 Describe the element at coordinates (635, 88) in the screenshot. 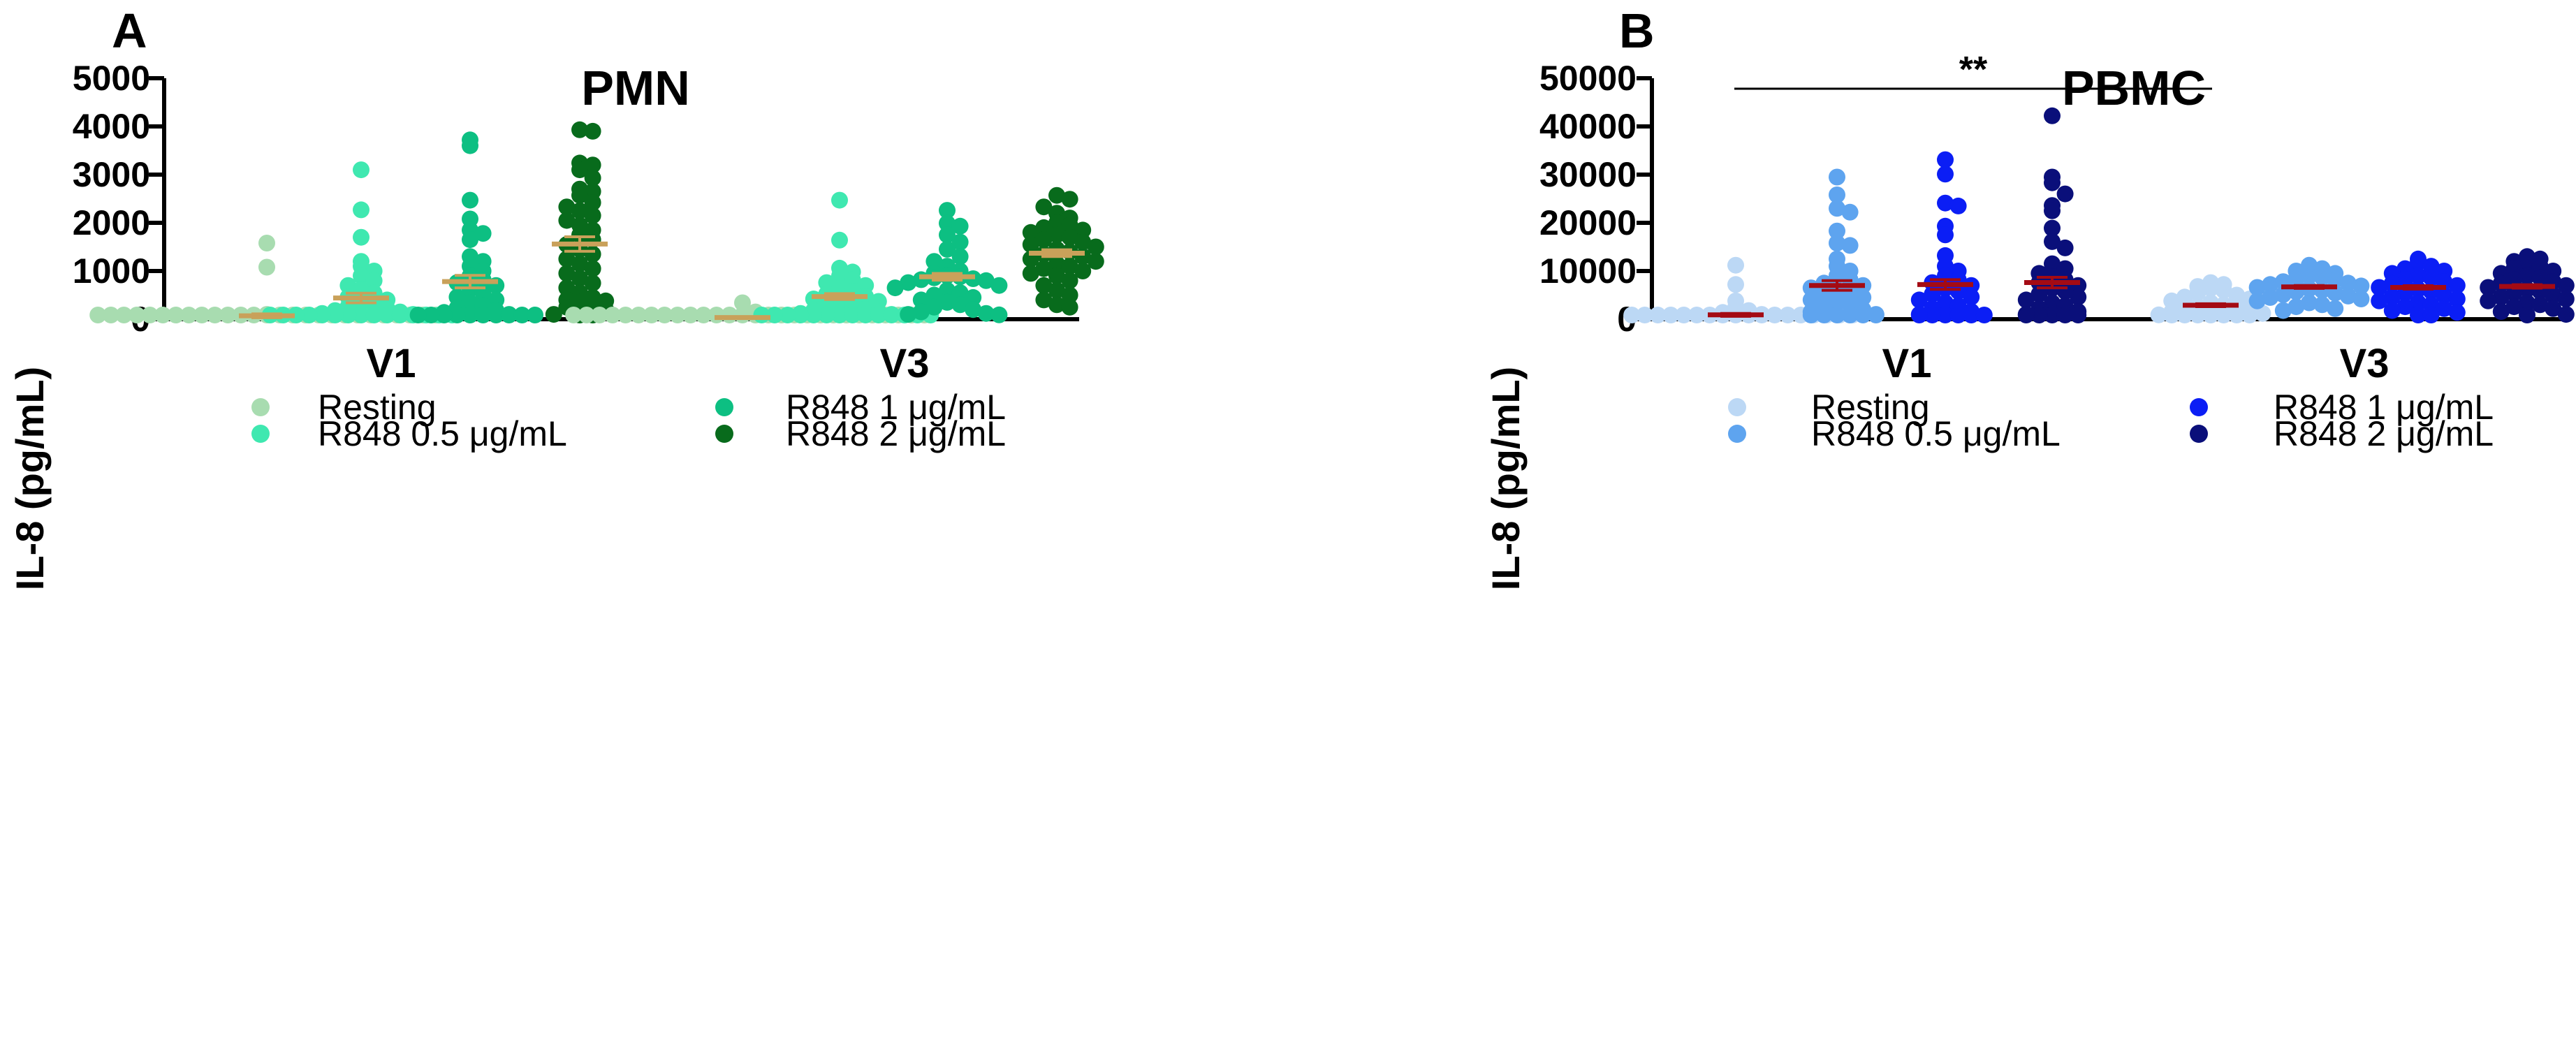

I see `panel-a-title: PMN` at that location.